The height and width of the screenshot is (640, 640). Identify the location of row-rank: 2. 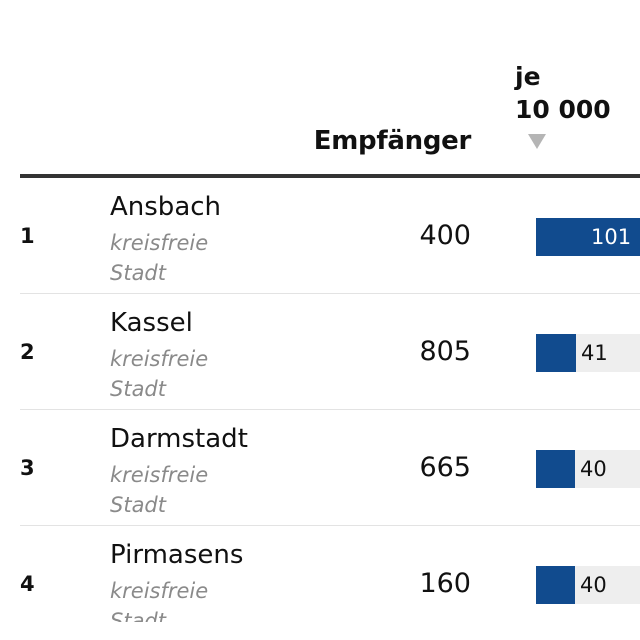
(27, 352).